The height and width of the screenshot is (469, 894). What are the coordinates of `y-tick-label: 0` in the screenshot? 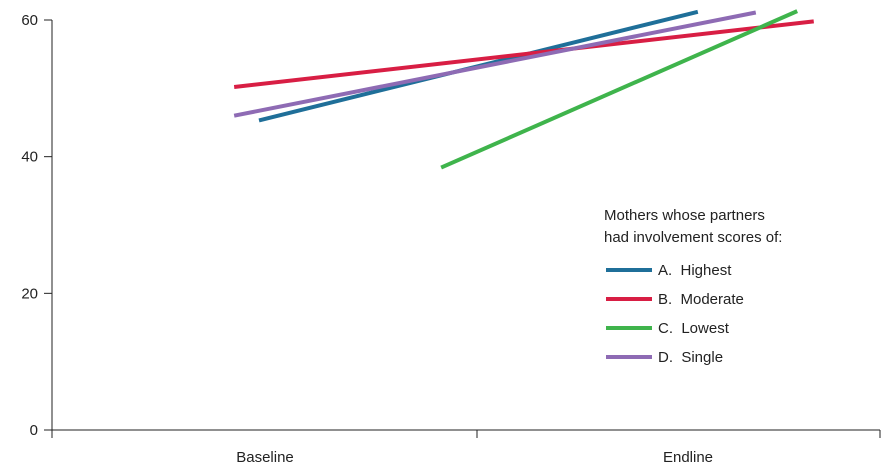 It's located at (34, 430).